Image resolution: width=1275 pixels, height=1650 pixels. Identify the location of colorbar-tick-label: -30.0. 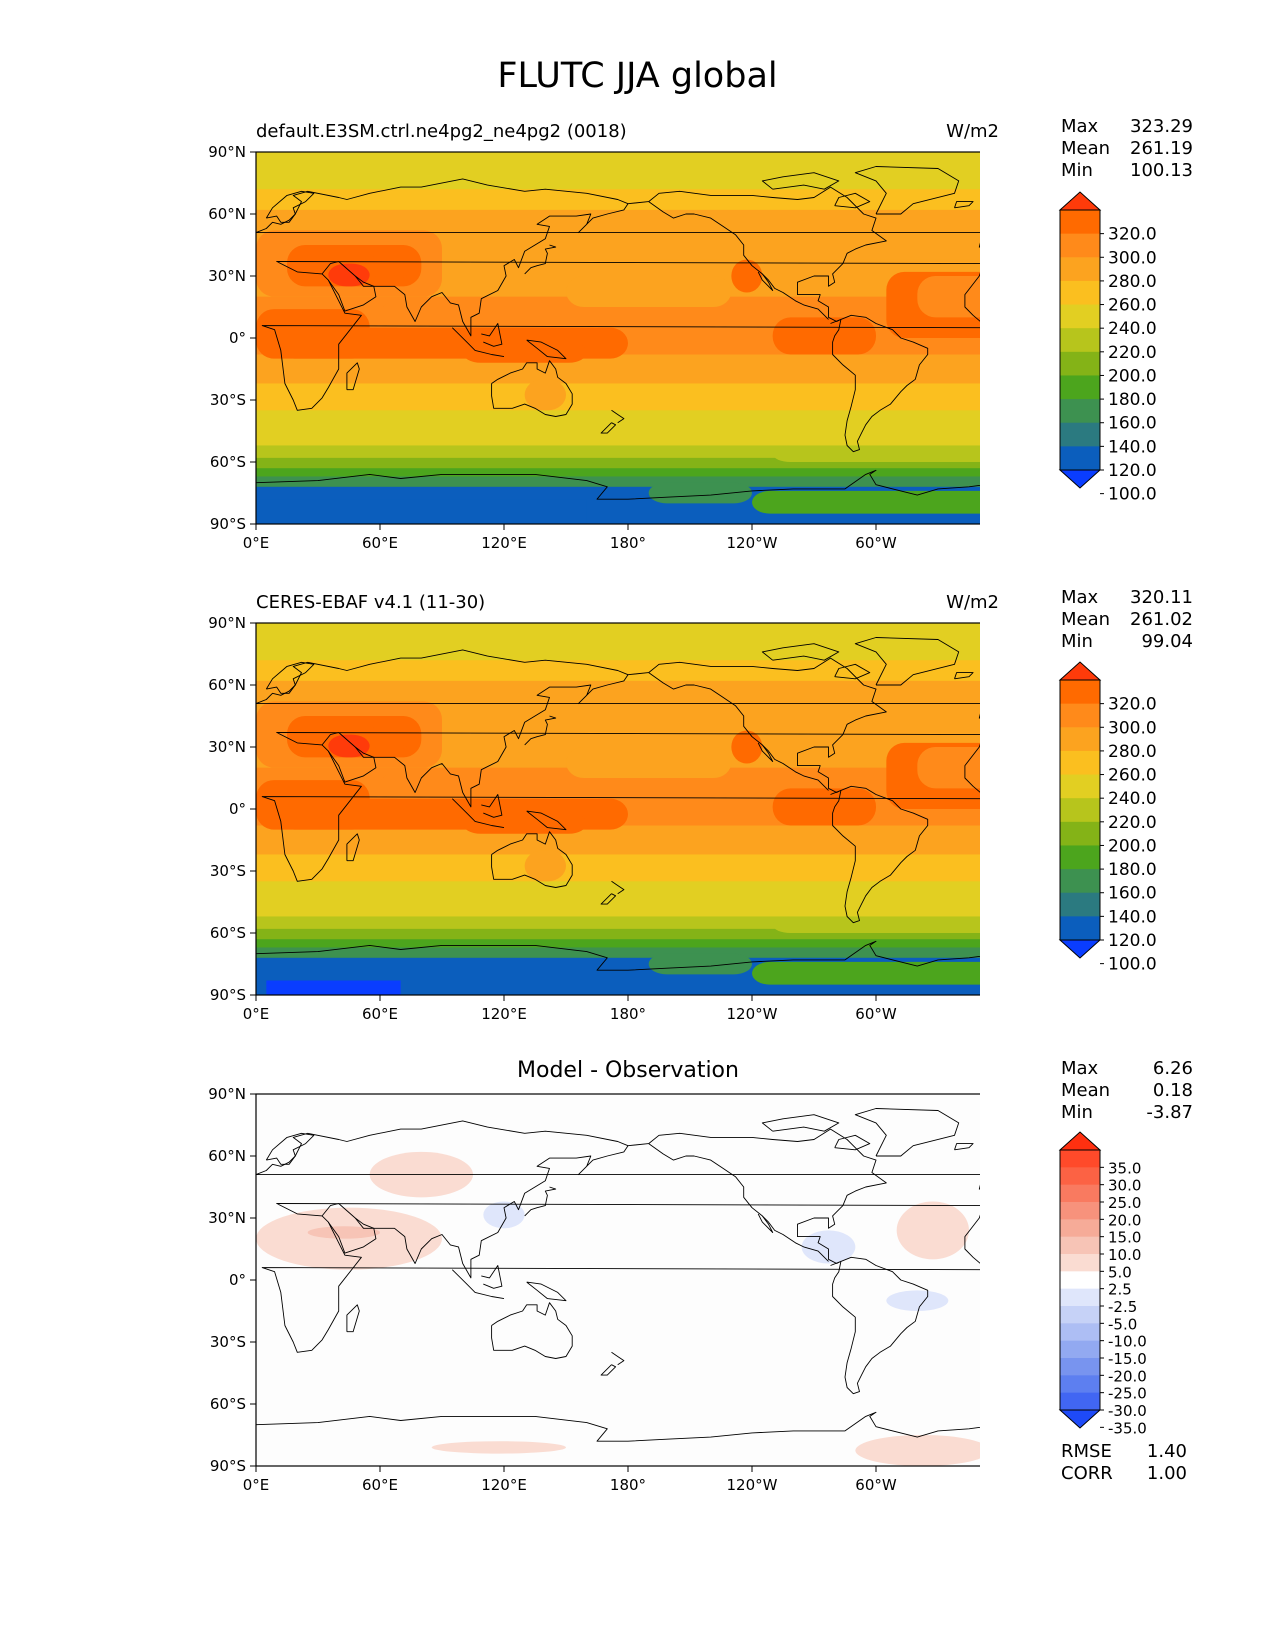
(1127, 1411).